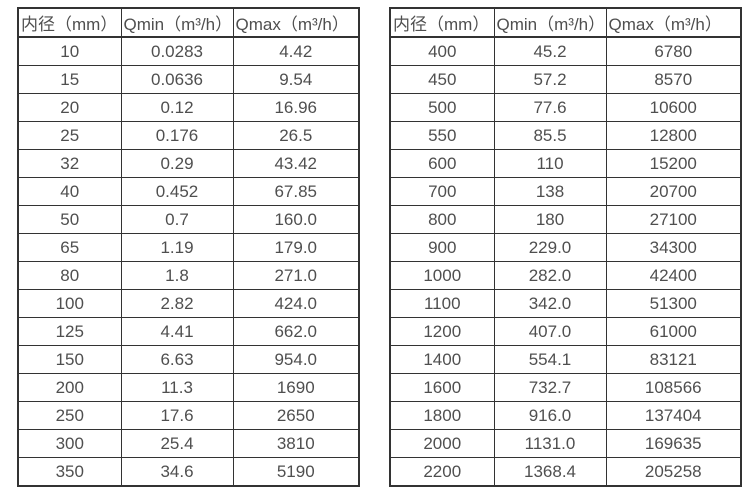  What do you see at coordinates (296, 415) in the screenshot?
I see `table-cell: 2650` at bounding box center [296, 415].